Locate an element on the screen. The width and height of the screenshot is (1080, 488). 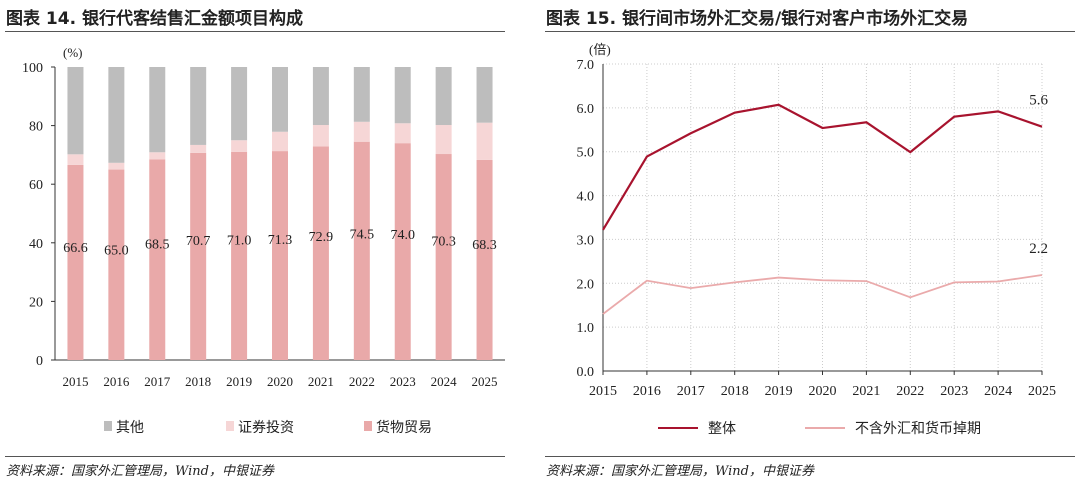
data-label: 70.3 is located at coordinates (443, 242).